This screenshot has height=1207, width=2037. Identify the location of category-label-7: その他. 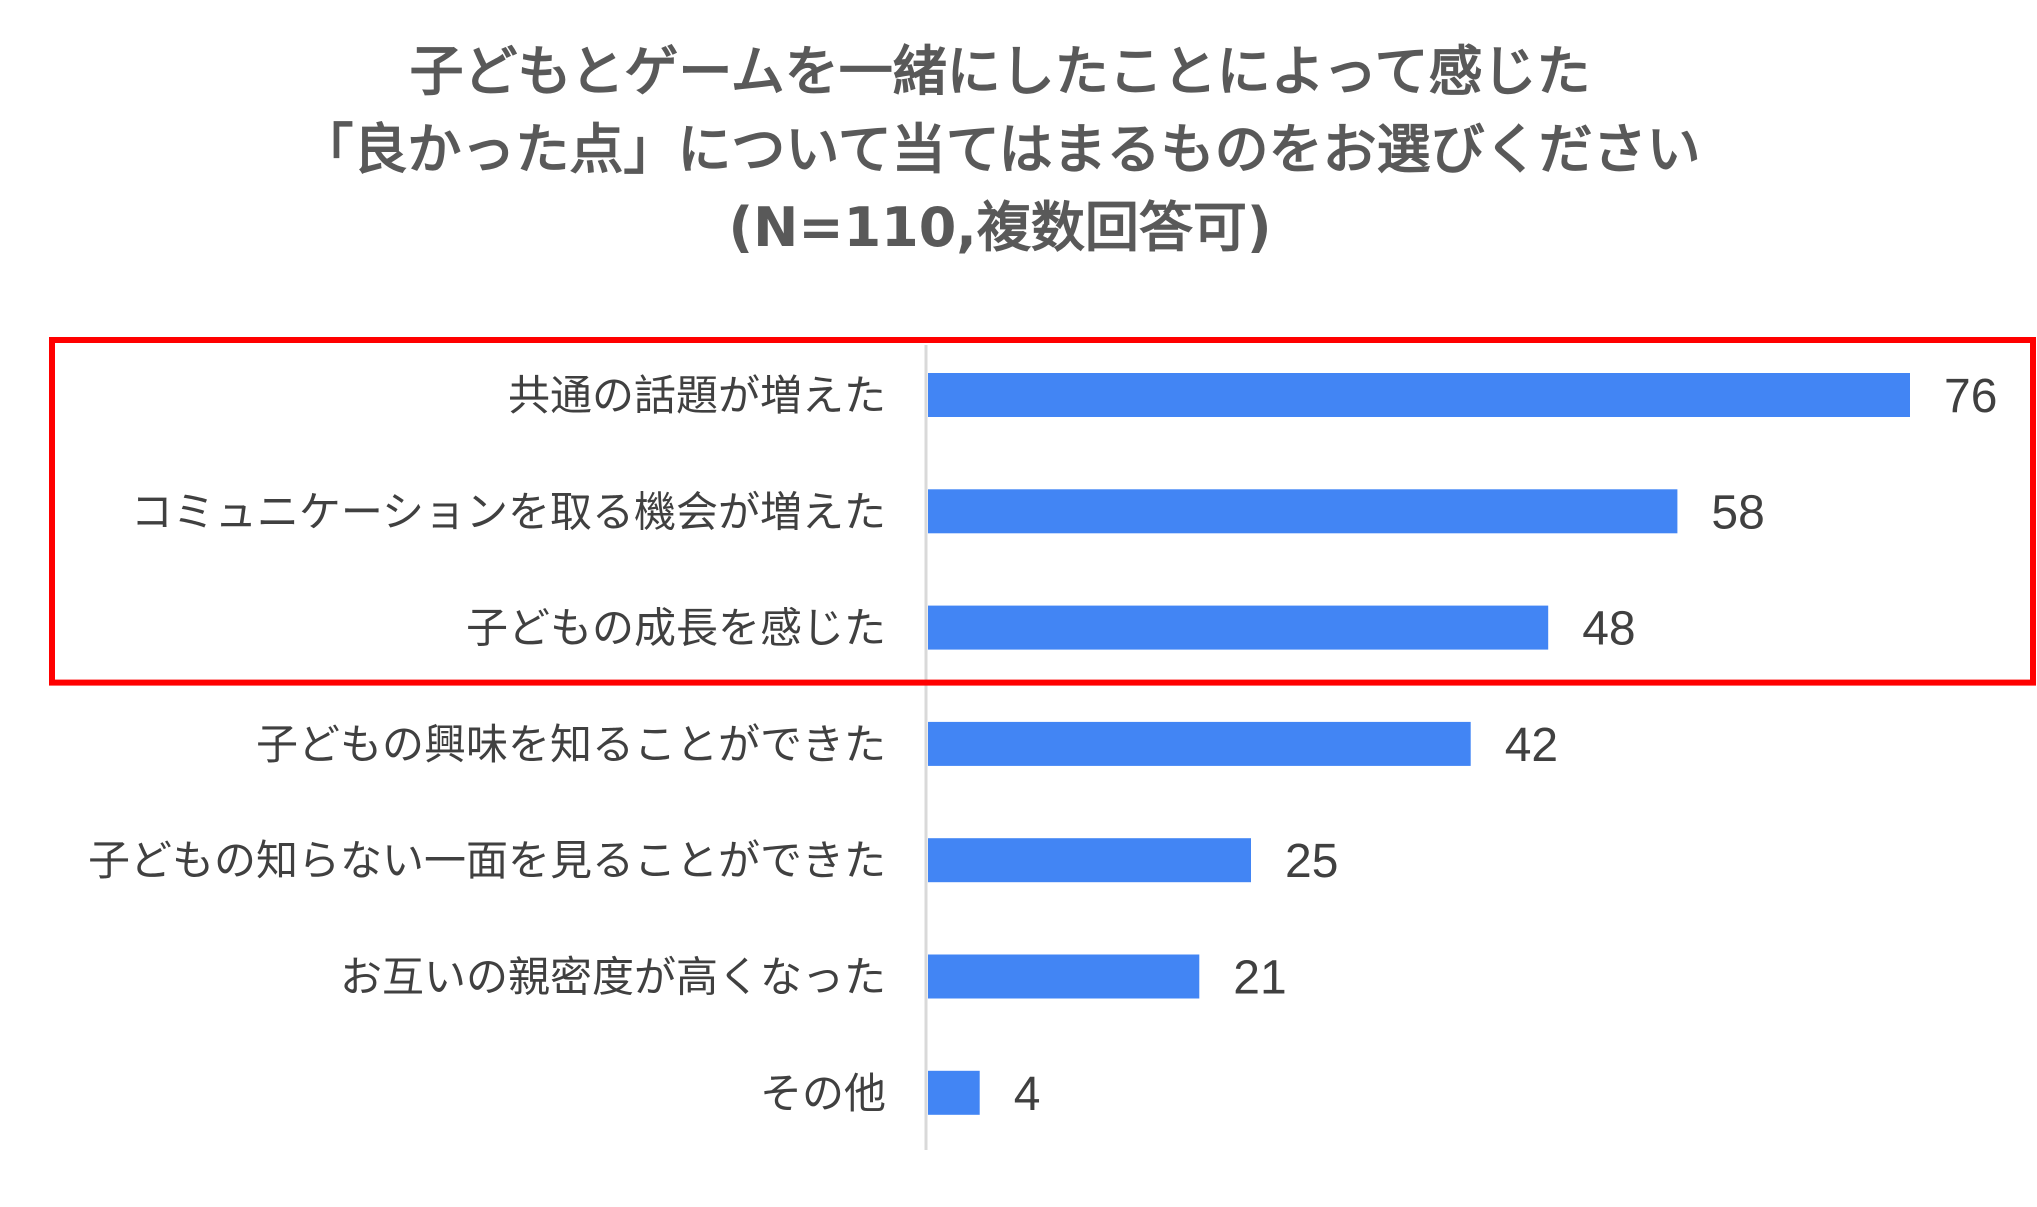
(823, 1093).